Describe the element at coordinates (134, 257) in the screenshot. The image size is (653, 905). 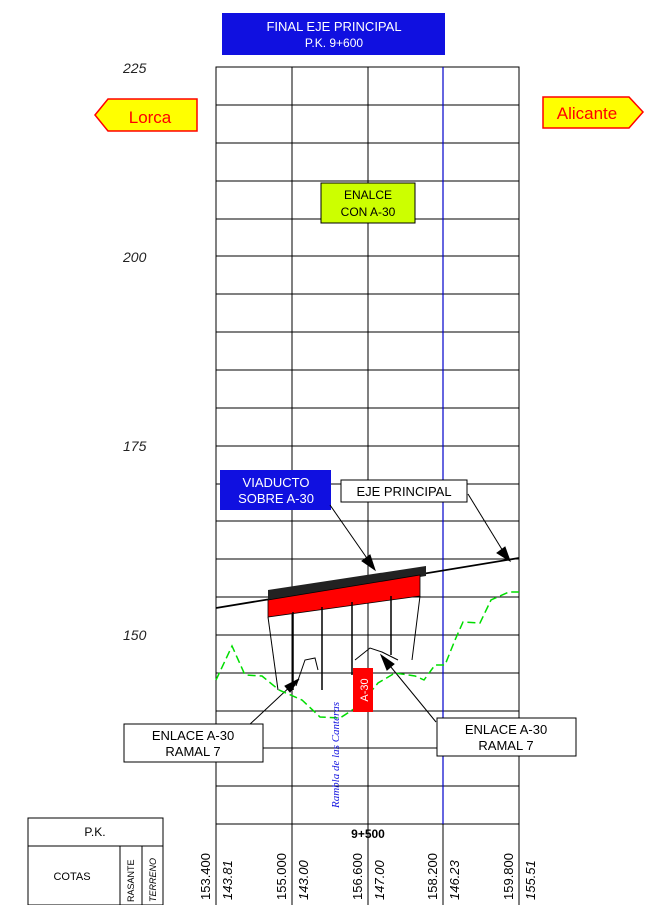
I see `elevation-label: 200` at that location.